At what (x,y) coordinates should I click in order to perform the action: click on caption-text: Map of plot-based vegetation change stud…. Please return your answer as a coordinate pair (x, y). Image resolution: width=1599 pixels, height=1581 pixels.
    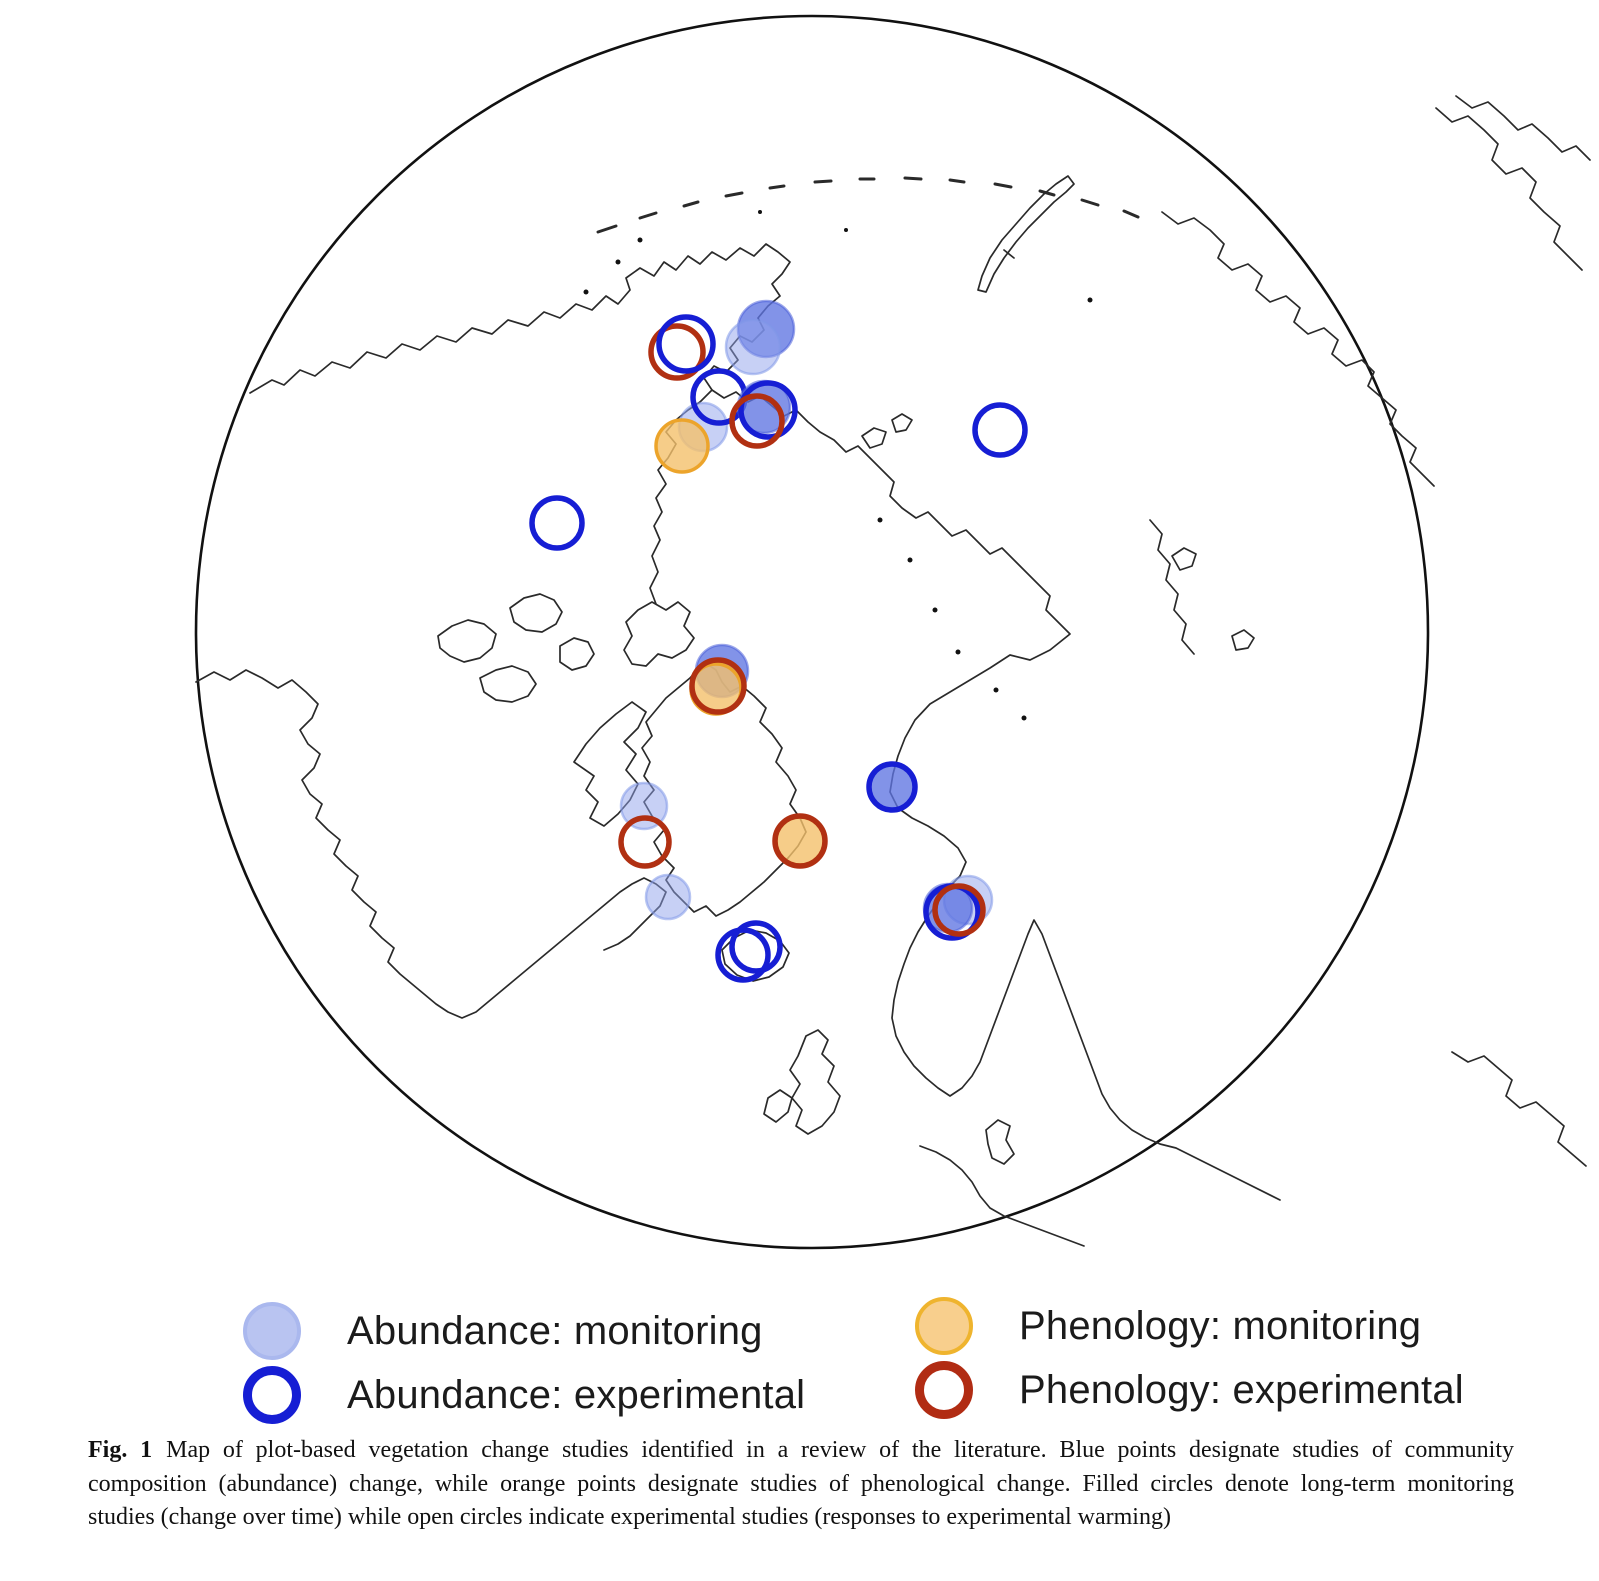
    Looking at the image, I should click on (840, 1450).